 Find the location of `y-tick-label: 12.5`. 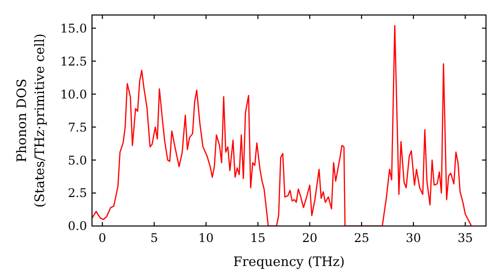

y-tick-label: 12.5 is located at coordinates (73, 61).